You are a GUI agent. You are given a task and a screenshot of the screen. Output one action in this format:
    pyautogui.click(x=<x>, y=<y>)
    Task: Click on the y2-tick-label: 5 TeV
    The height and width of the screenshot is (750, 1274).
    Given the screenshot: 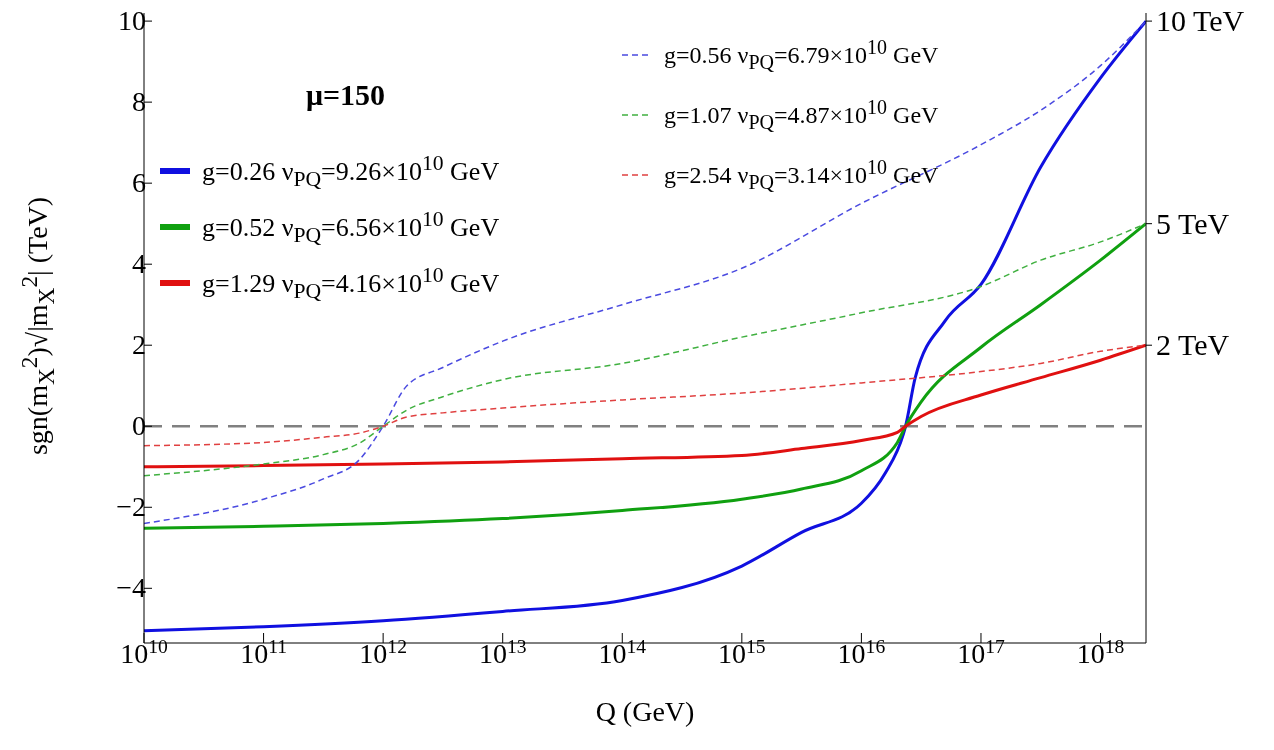 What is the action you would take?
    pyautogui.click(x=1193, y=223)
    